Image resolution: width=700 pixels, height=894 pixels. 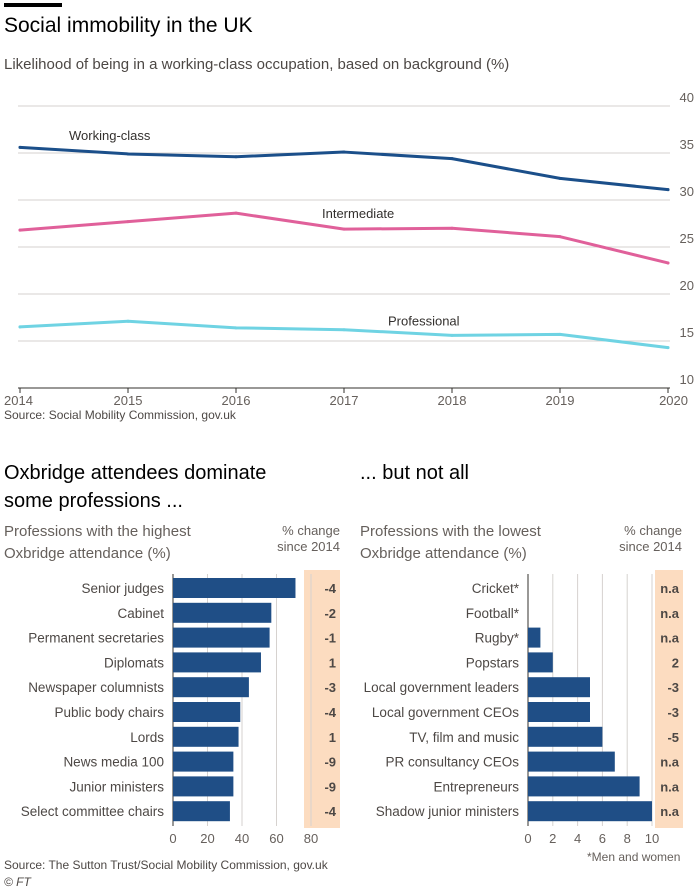 I want to click on y-tick-label: 20, so click(x=687, y=285).